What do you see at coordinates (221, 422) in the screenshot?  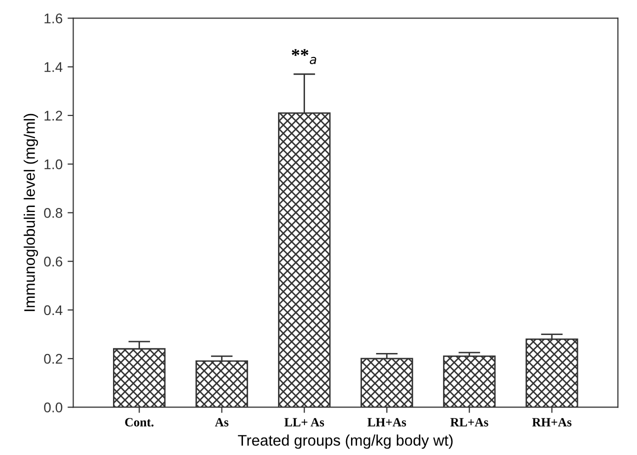 I see `x-tick-label: As` at bounding box center [221, 422].